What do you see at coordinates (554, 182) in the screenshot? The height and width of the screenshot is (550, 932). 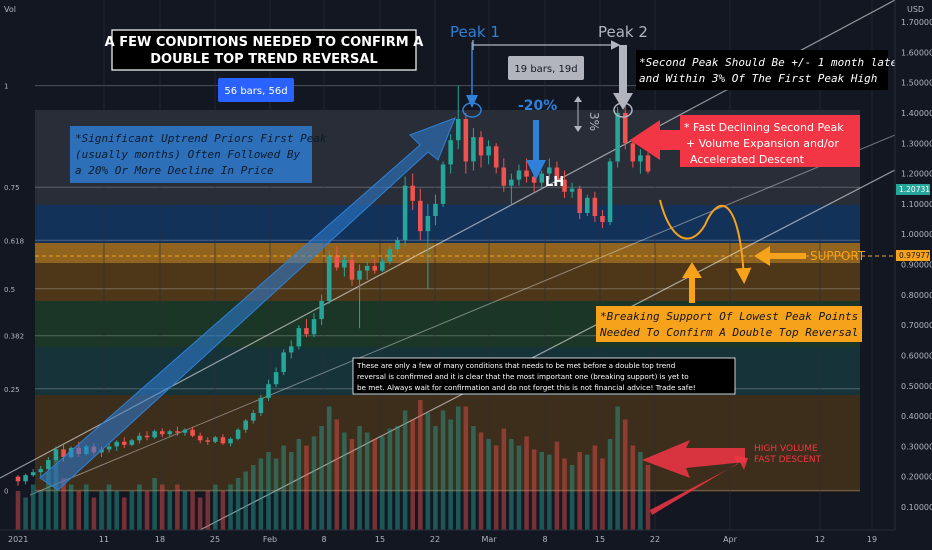 I see `lh-label: LH` at bounding box center [554, 182].